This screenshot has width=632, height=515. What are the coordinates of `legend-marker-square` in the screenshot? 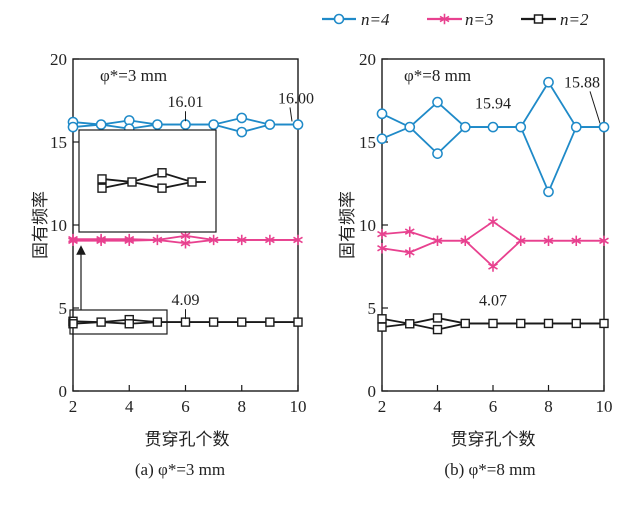 It's located at (538, 19).